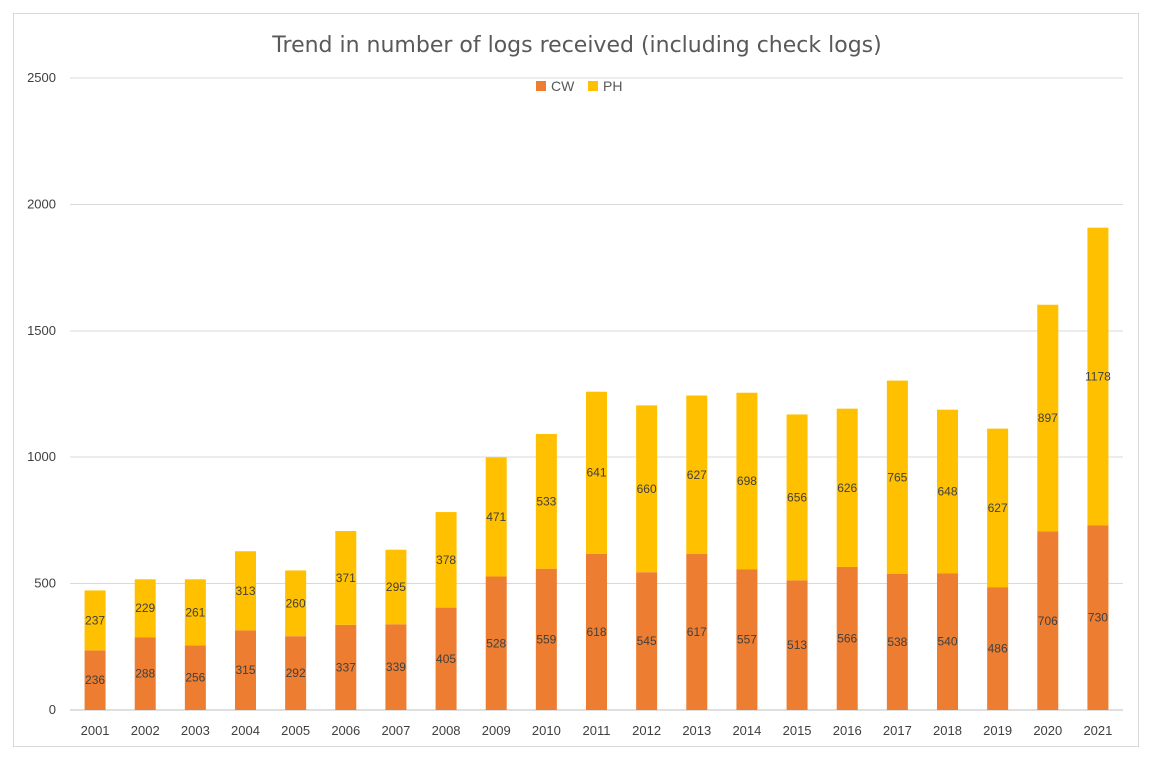  What do you see at coordinates (546, 501) in the screenshot?
I see `bar-ph-2010` at bounding box center [546, 501].